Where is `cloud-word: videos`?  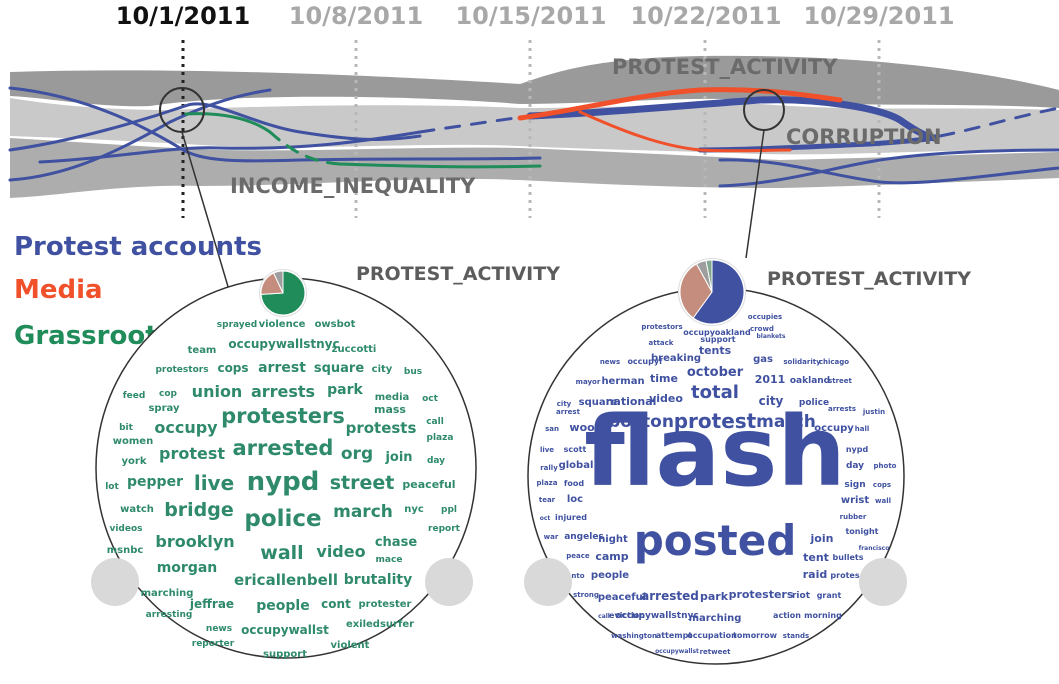
cloud-word: videos is located at coordinates (125, 529).